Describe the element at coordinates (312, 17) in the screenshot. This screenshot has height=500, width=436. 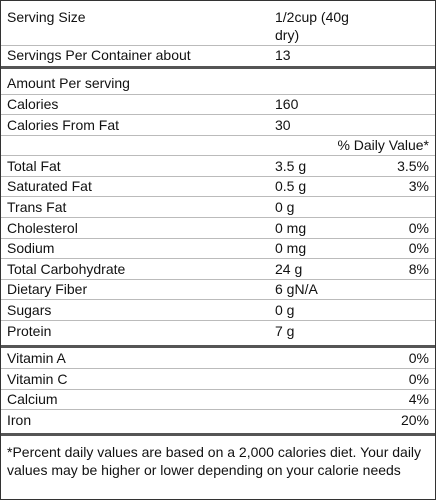
I see `row-value: 1/2cup (40g` at that location.